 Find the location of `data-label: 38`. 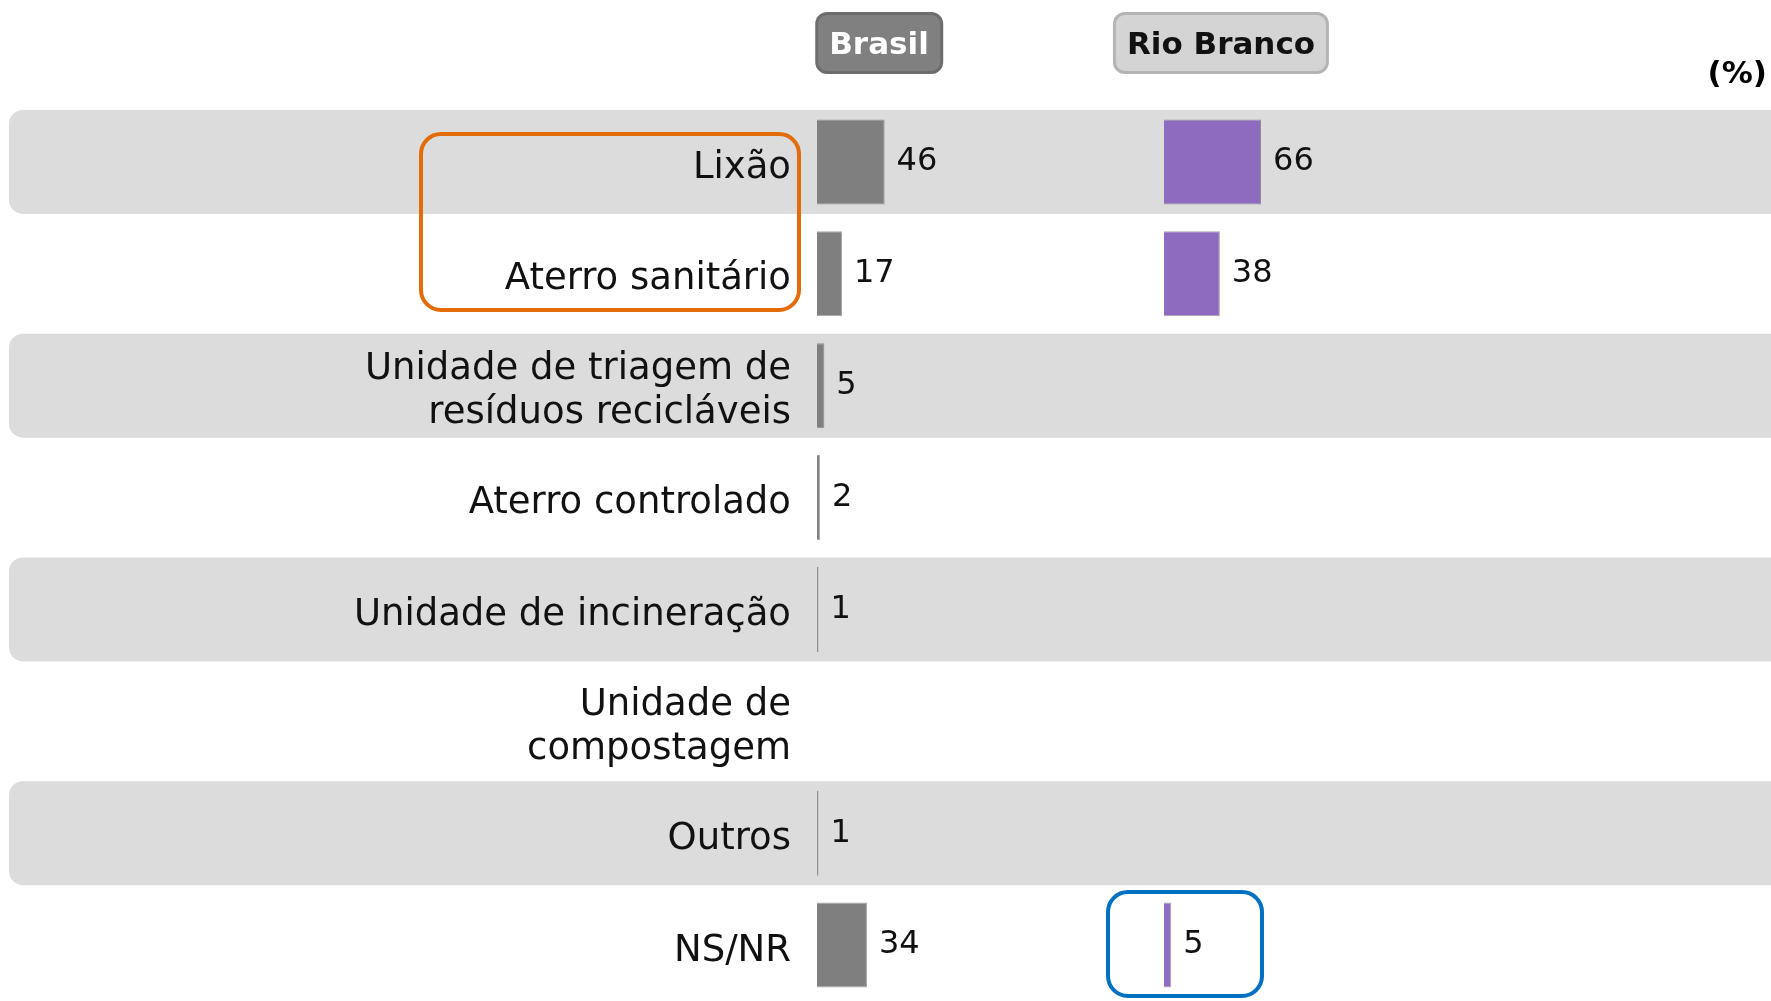

data-label: 38 is located at coordinates (1252, 271).